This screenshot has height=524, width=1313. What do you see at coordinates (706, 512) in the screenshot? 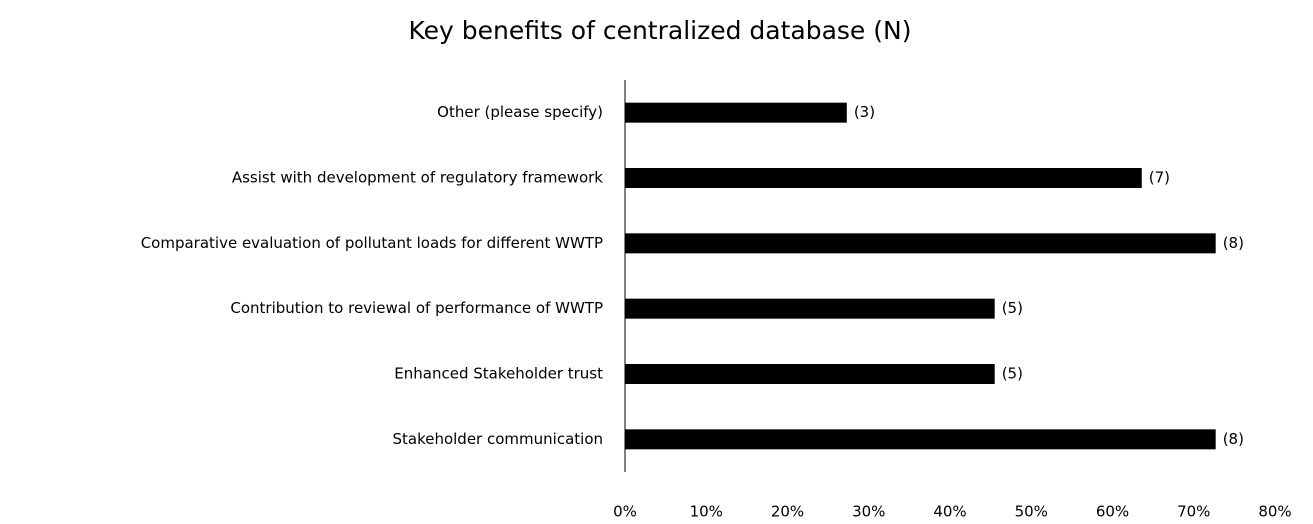
I see `x-tick-label: 10%` at bounding box center [706, 512].